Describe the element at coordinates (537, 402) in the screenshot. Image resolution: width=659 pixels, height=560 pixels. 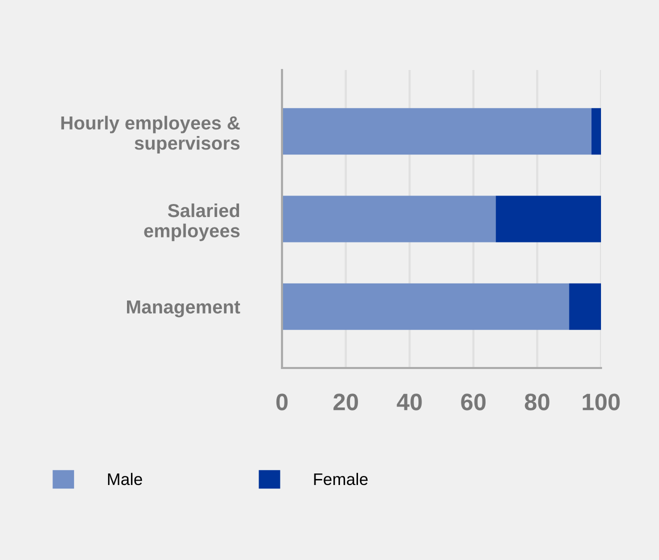
I see `x-tick-label: 80` at that location.